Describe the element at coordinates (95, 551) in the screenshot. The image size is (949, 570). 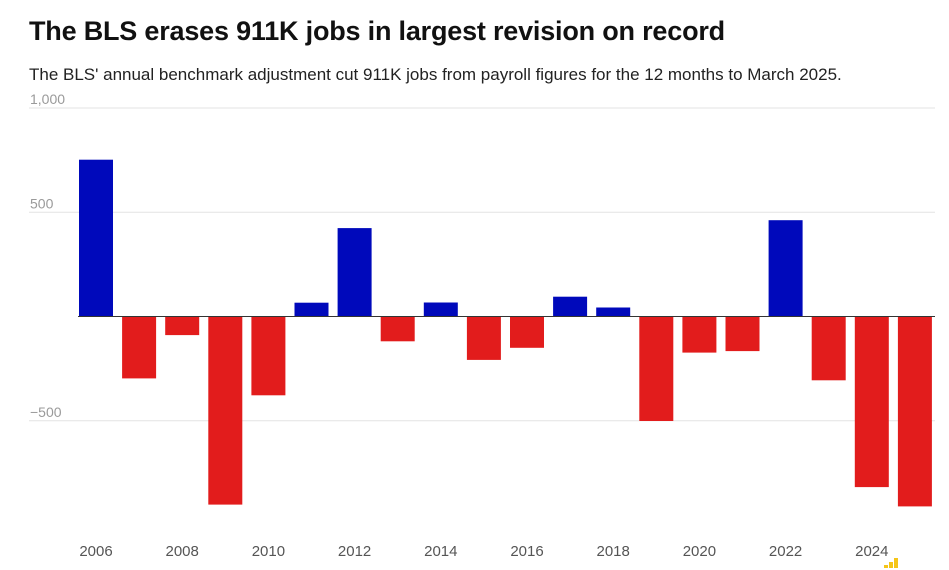
I see `x-tick-label: 2006` at that location.